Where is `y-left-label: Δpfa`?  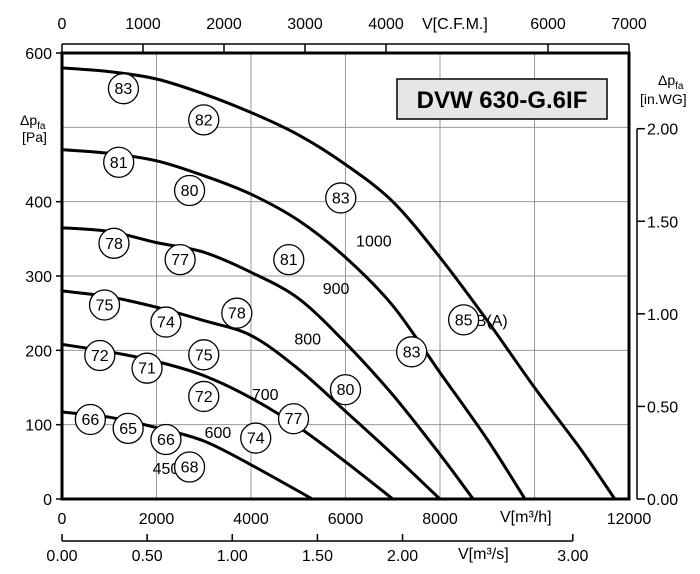
y-left-label: Δpfa is located at coordinates (33, 122).